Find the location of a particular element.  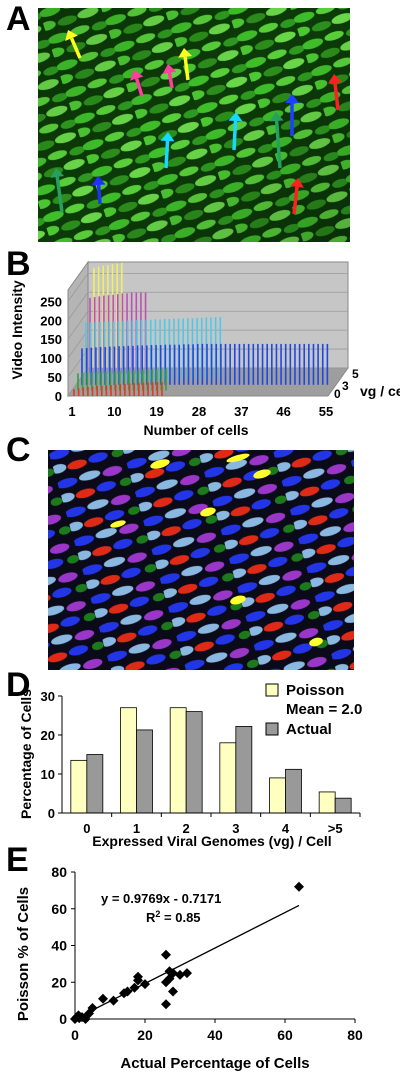

panel-letter-d: D is located at coordinates (18, 685).